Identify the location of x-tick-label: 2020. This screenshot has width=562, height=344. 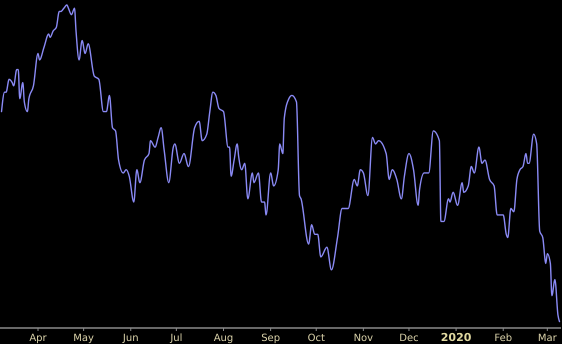
(456, 337).